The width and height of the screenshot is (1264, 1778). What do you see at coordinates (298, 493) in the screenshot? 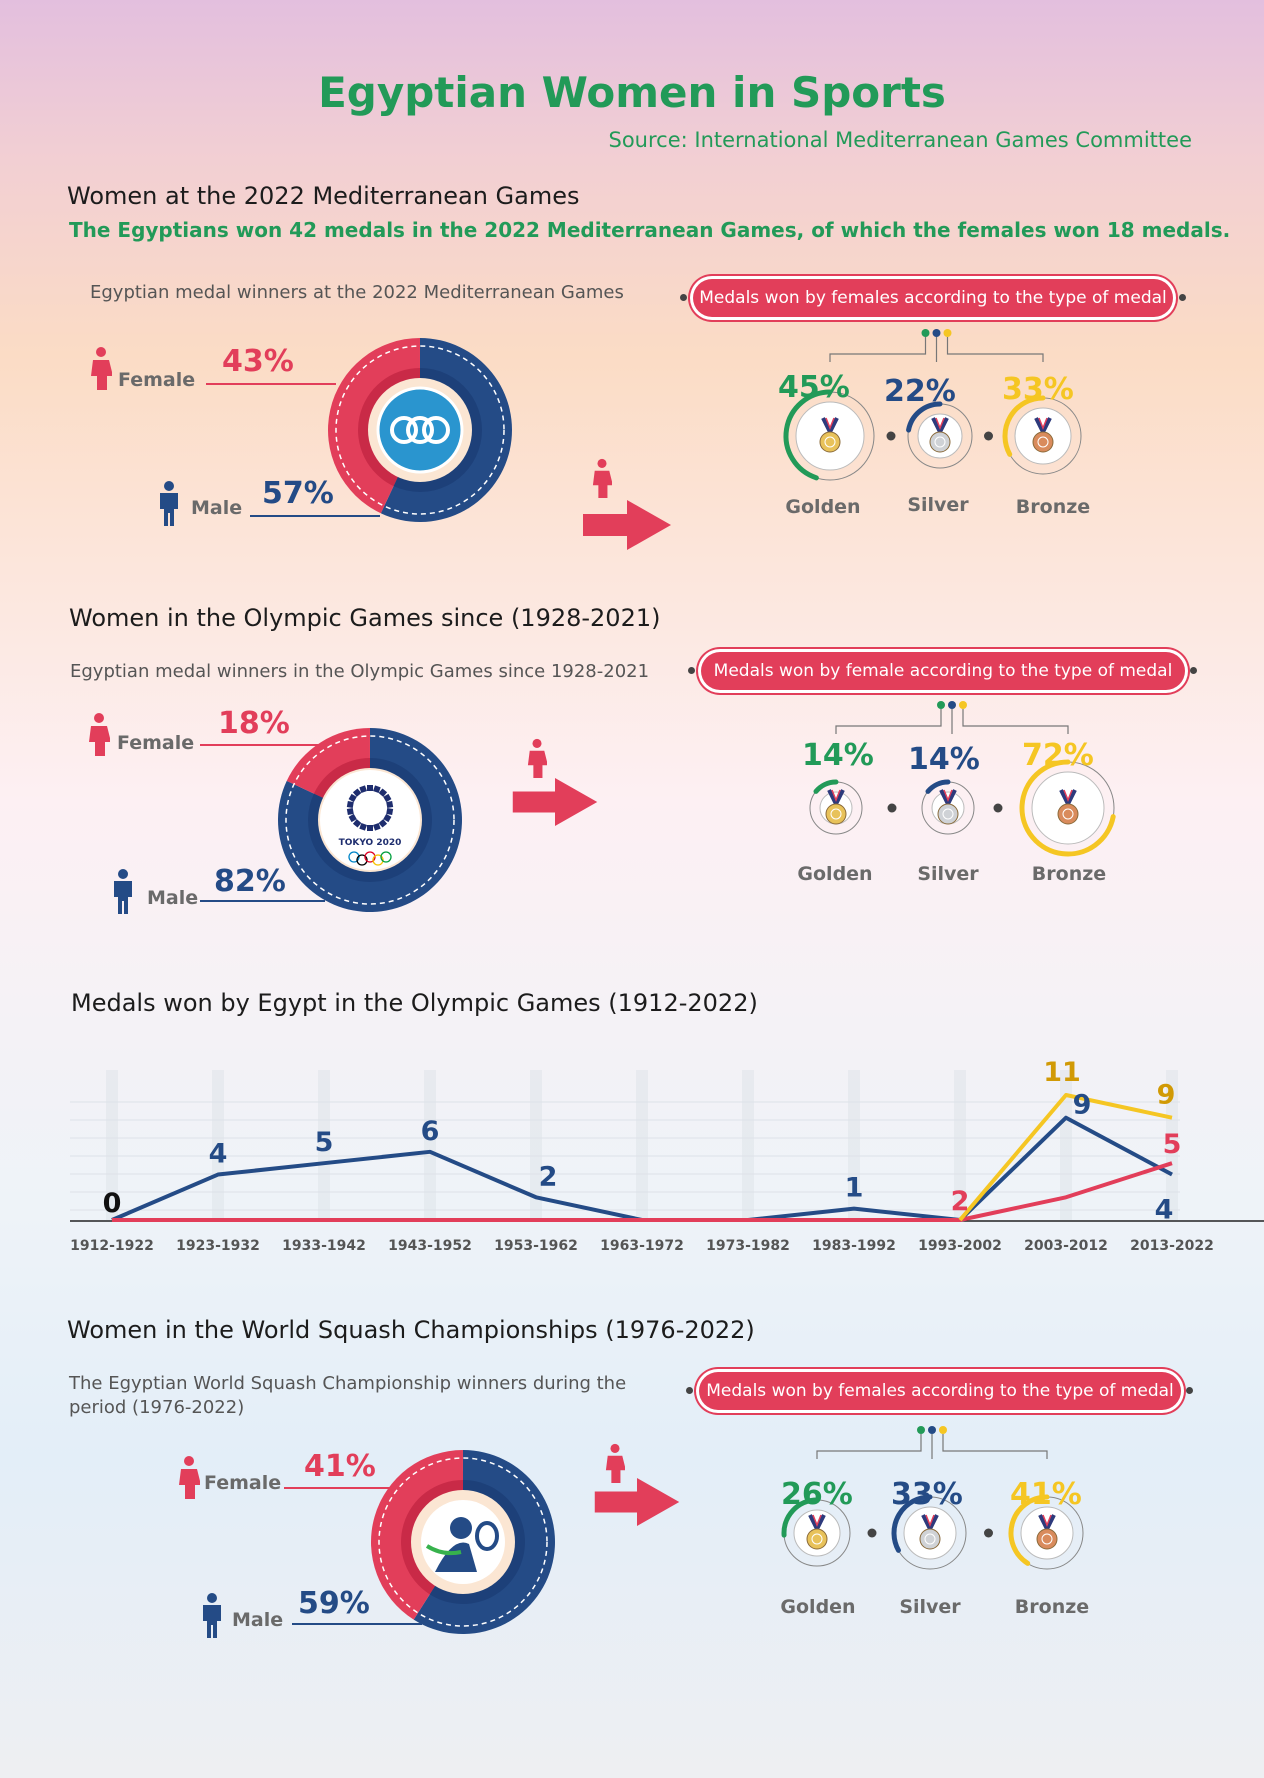
I see `male-percent: 57%` at bounding box center [298, 493].